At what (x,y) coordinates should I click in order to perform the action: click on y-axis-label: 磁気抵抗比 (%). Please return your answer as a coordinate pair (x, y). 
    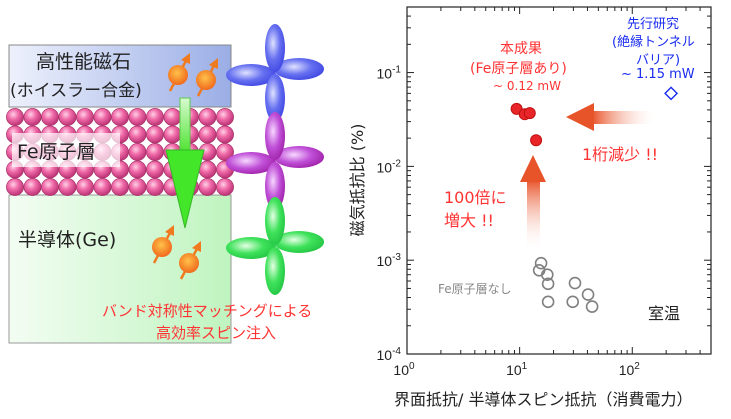
    Looking at the image, I should click on (357, 180).